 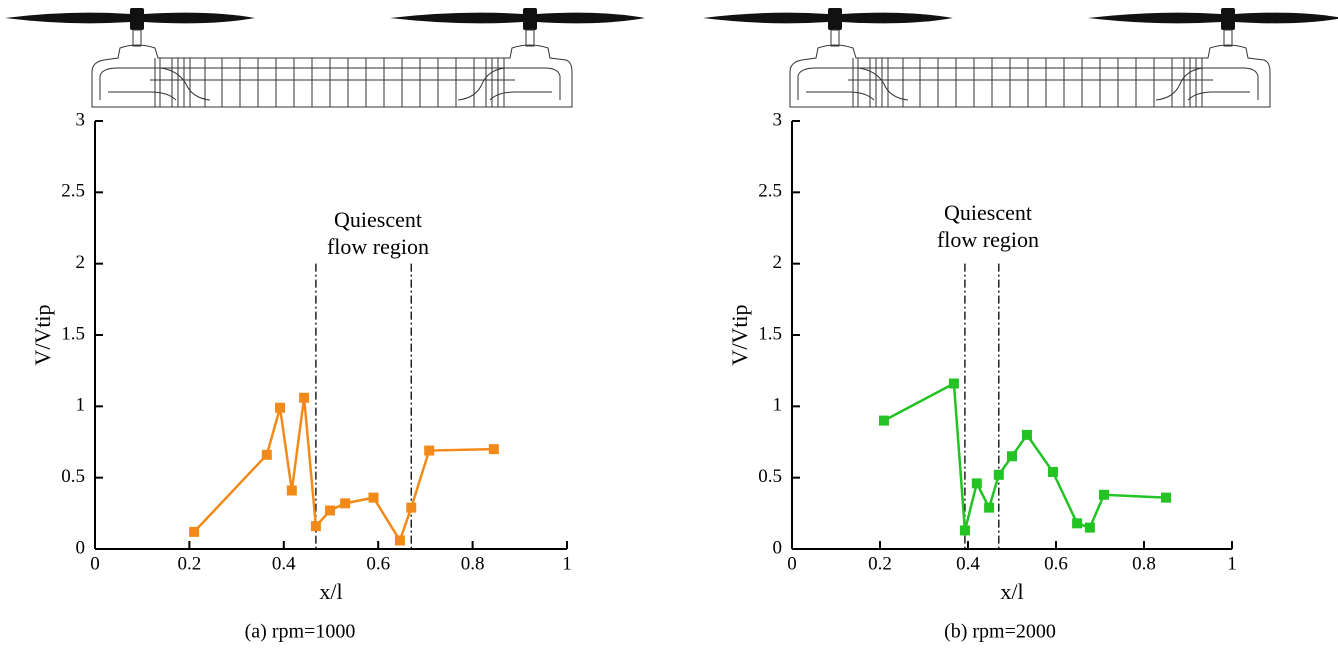 I want to click on caption: (b) rpm=2000, so click(x=1000, y=632).